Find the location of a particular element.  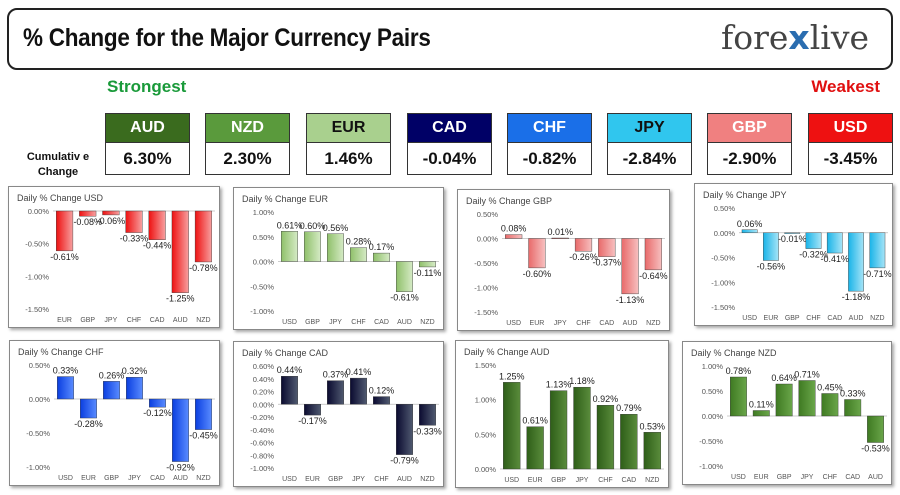

chart-title: Daily % Change CAD is located at coordinates (285, 353).